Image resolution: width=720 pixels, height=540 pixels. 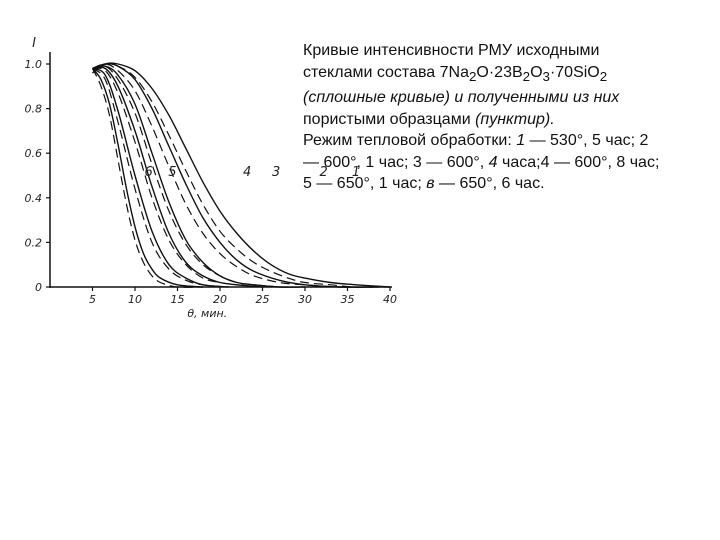 I want to click on curve-label-4: 4, so click(x=247, y=172).